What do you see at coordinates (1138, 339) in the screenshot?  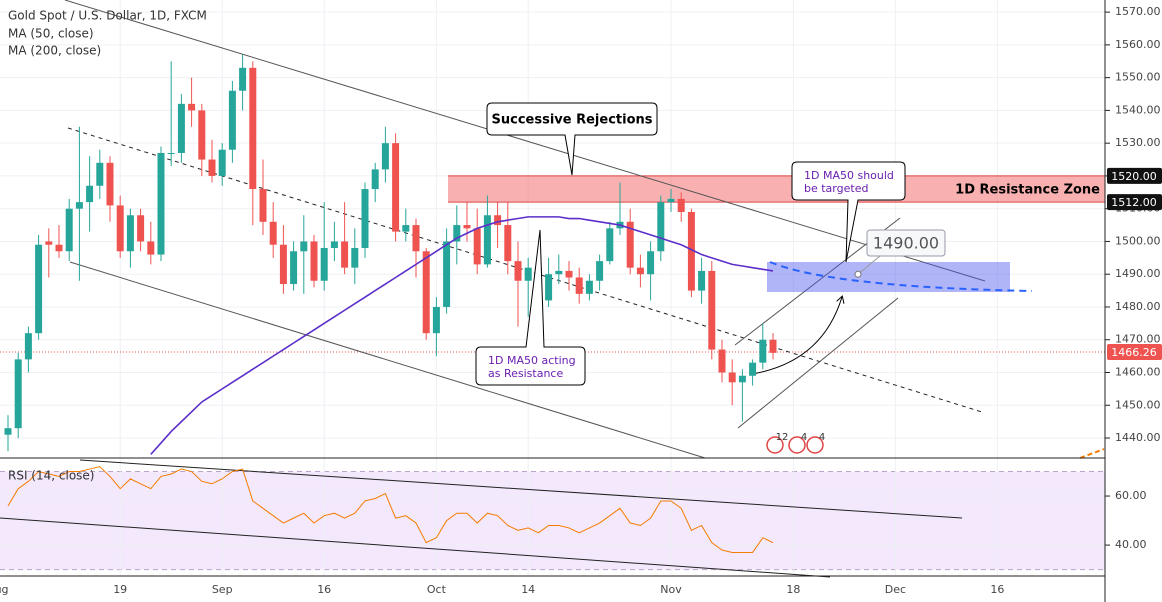 I see `y-tick-label: 1470.00` at bounding box center [1138, 339].